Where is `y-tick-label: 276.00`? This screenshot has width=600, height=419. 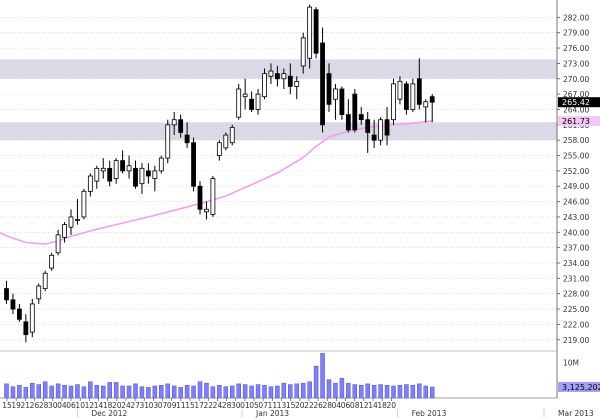 y-tick-label: 276.00 is located at coordinates (576, 48).